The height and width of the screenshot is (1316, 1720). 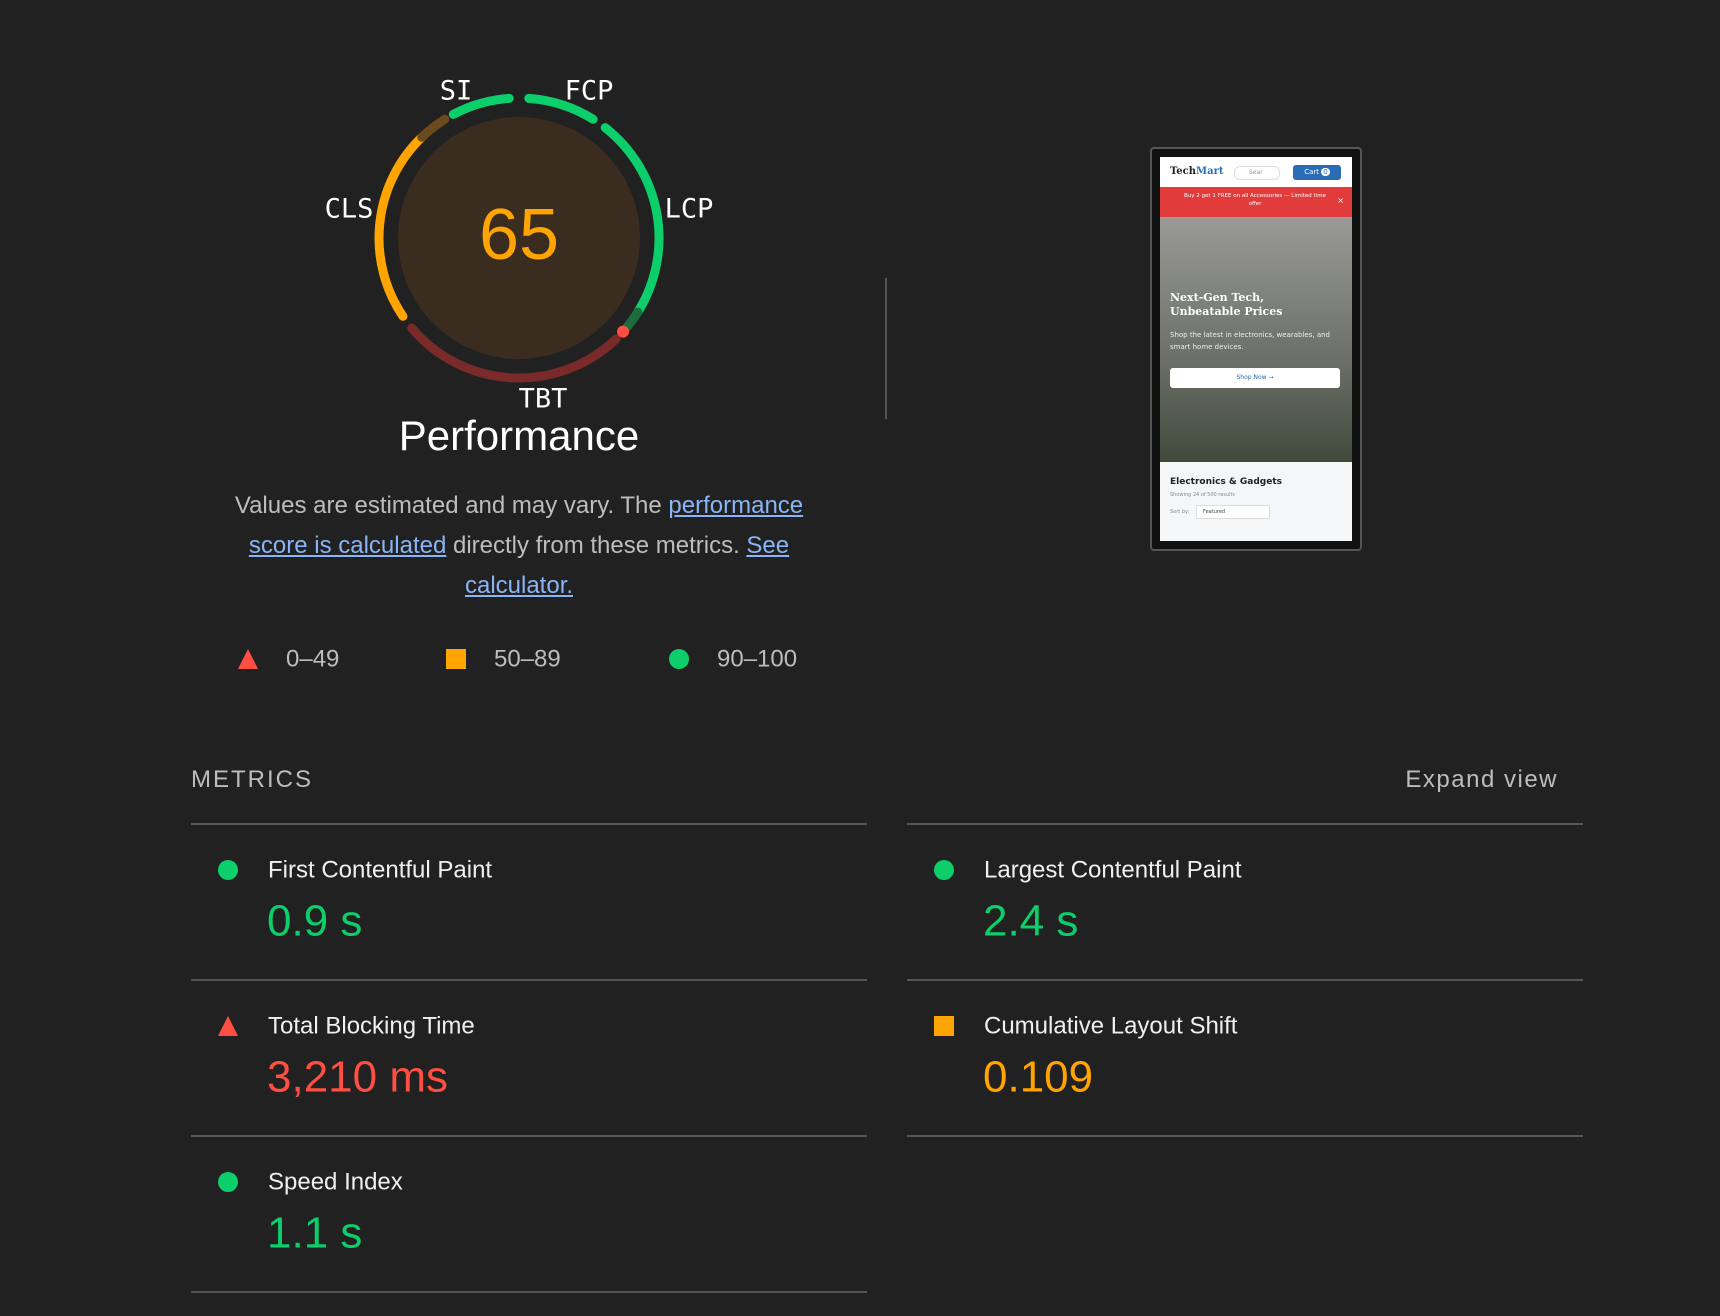 I want to click on sort-label: Sort by:, so click(x=1180, y=512).